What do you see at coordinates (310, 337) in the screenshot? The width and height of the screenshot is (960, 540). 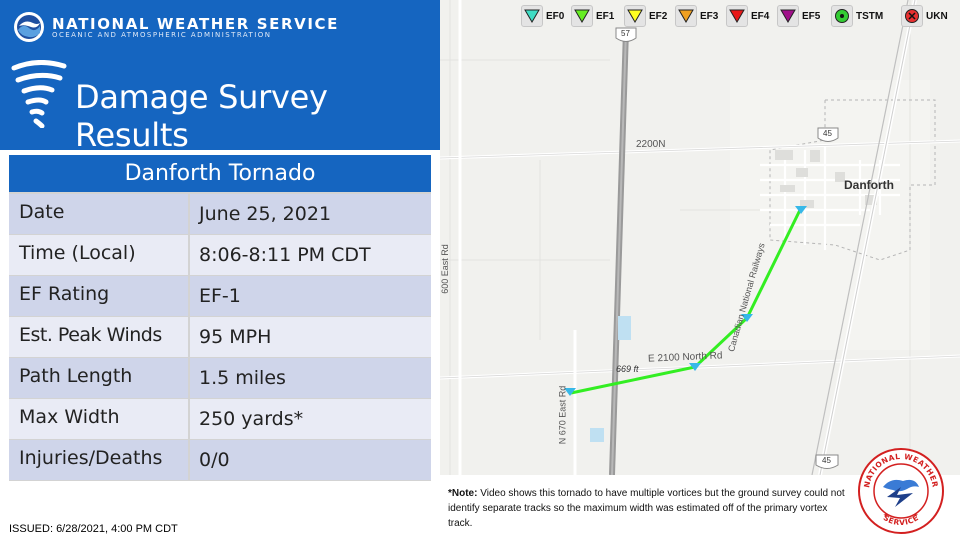 I see `row-value: 95 MPH` at bounding box center [310, 337].